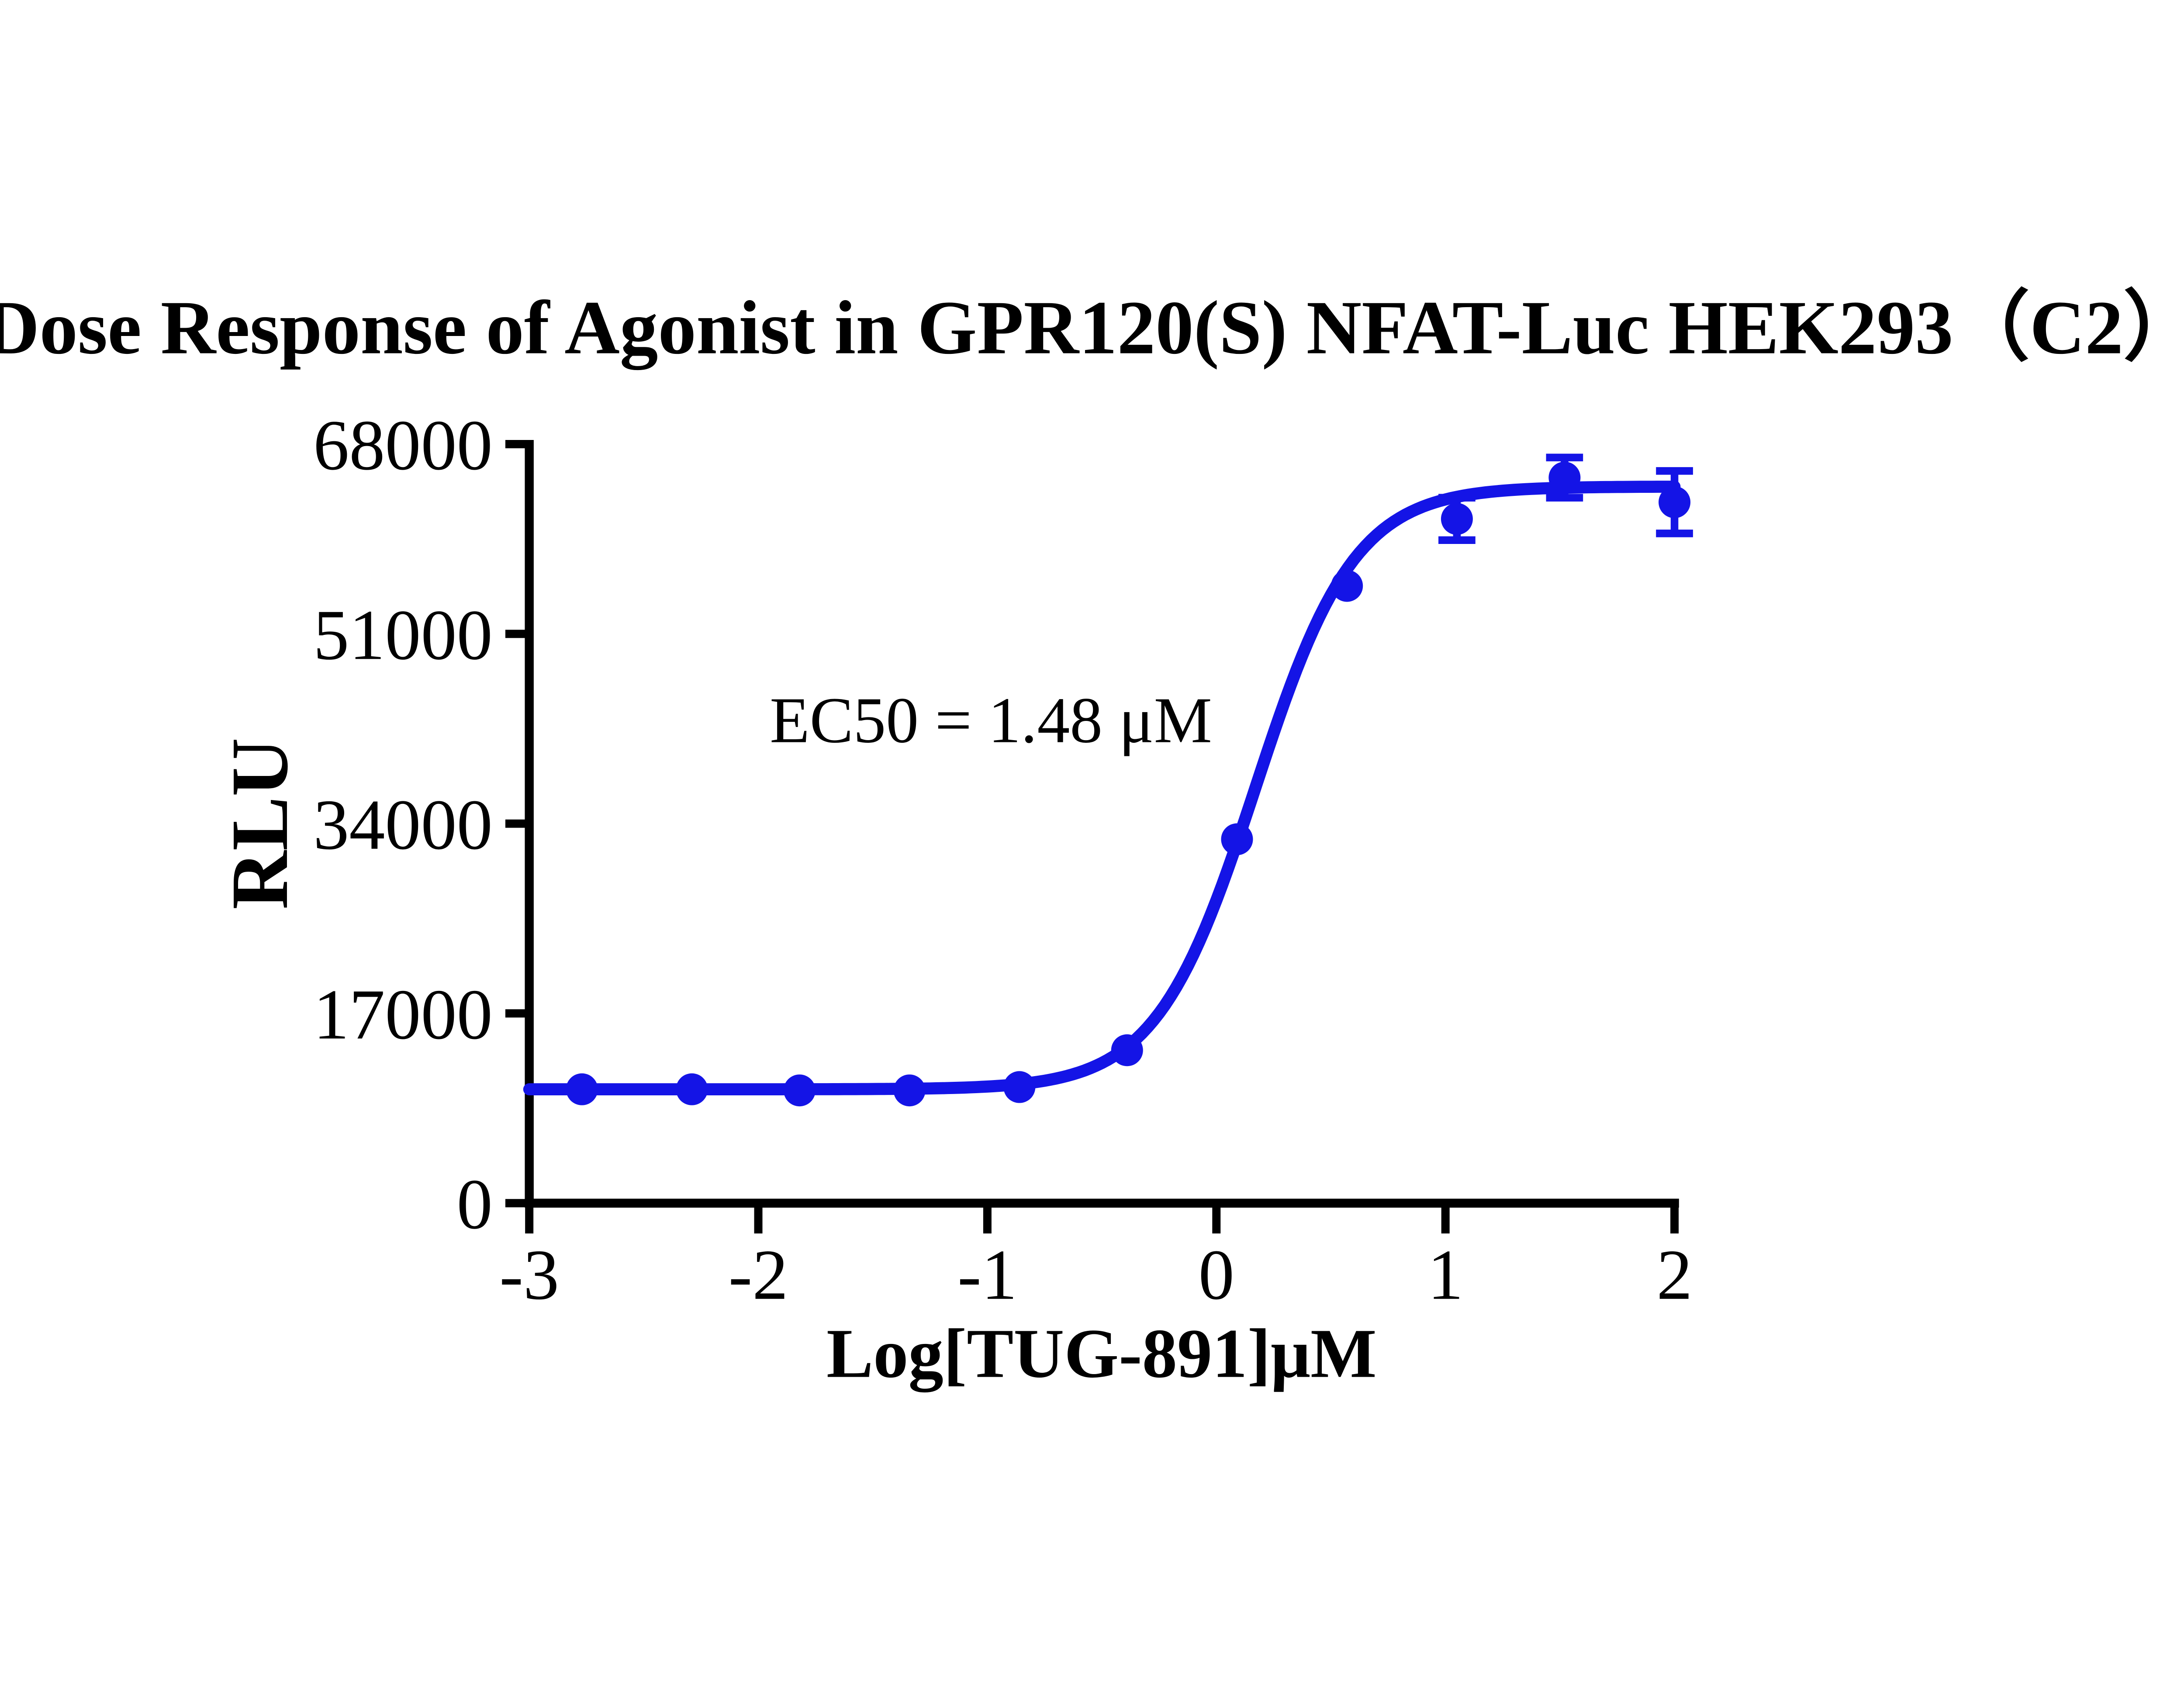 This screenshot has width=2184, height=1683. What do you see at coordinates (260, 824) in the screenshot?
I see `y-axis-label: RLU` at bounding box center [260, 824].